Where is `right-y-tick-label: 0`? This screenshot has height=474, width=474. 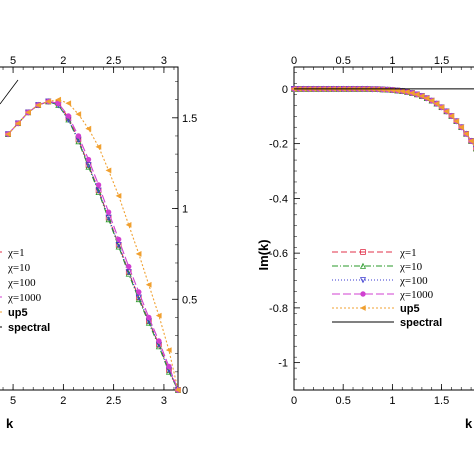 right-y-tick-label: 0 is located at coordinates (285, 90).